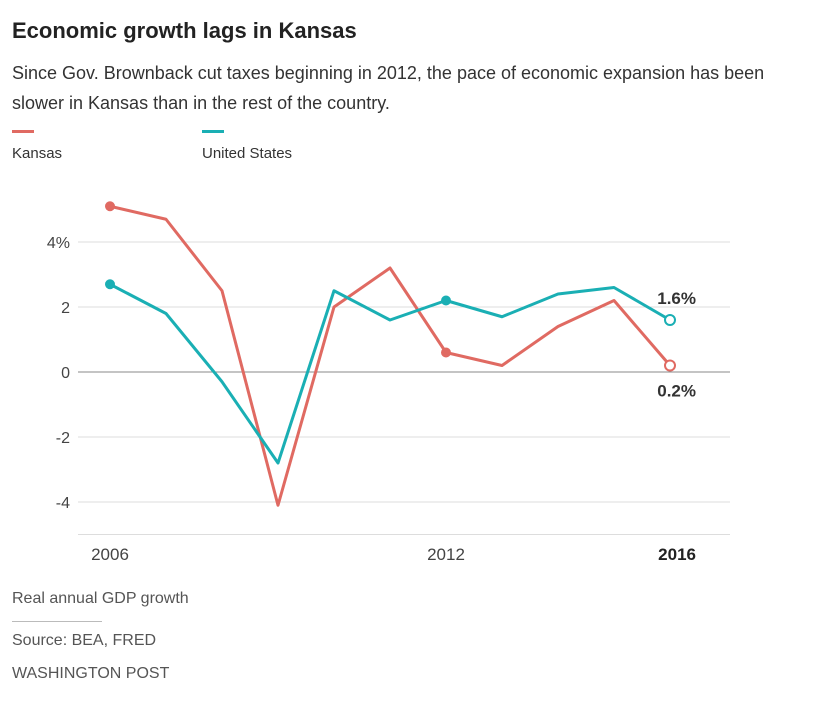 The image size is (840, 705). What do you see at coordinates (184, 30) in the screenshot?
I see `chart-title: Economic growth lags in Kansas` at bounding box center [184, 30].